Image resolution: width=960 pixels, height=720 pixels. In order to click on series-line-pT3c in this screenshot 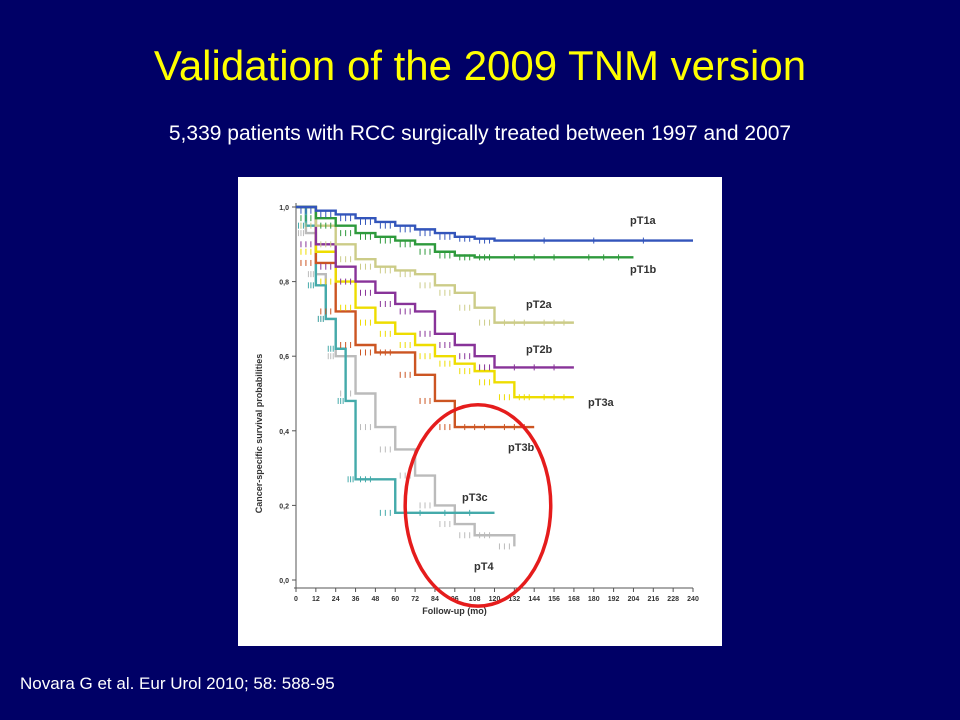, I will do `click(395, 360)`.